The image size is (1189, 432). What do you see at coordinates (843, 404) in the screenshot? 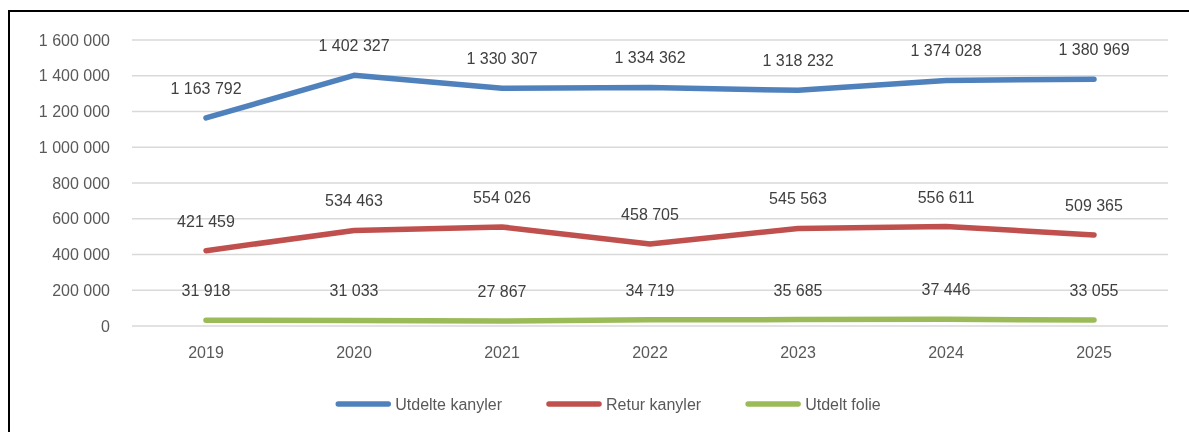
I see `legend-label: Utdelt folie` at bounding box center [843, 404].